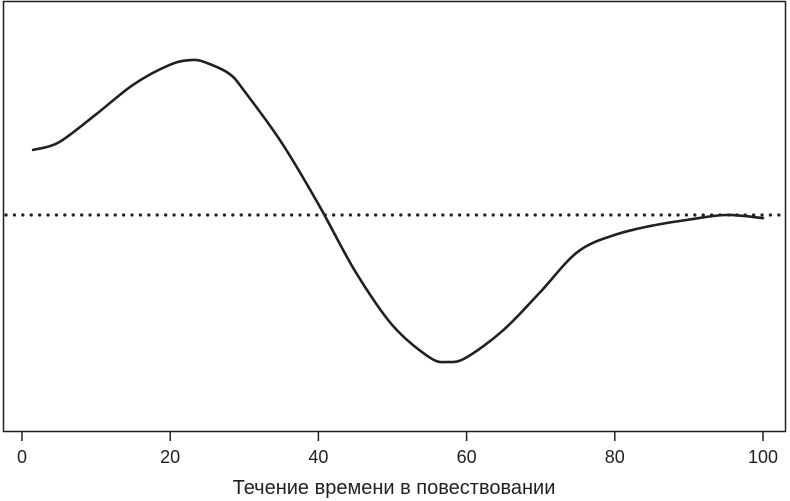 The width and height of the screenshot is (790, 501). I want to click on x-axis-ticks: 0 20 40 60 80 100, so click(397, 449).